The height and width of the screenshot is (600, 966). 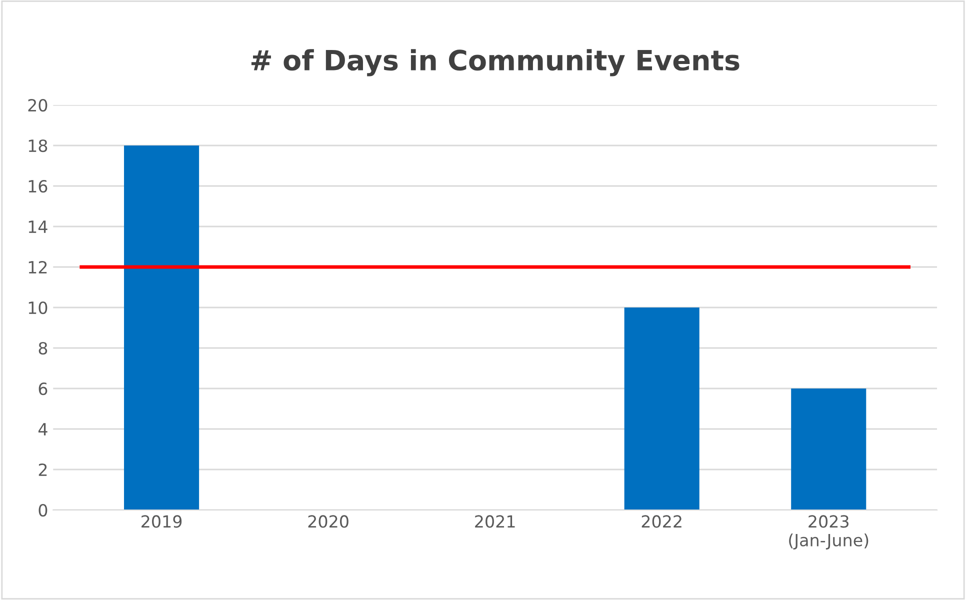 I want to click on x-tick-label: 2022, so click(x=662, y=521).